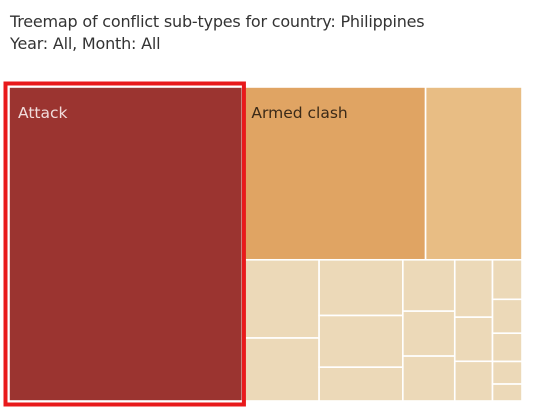 This screenshot has width=543, height=415. What do you see at coordinates (85, 43) in the screenshot?
I see `chart-filter-summary: Year: All, Month: All` at bounding box center [85, 43].